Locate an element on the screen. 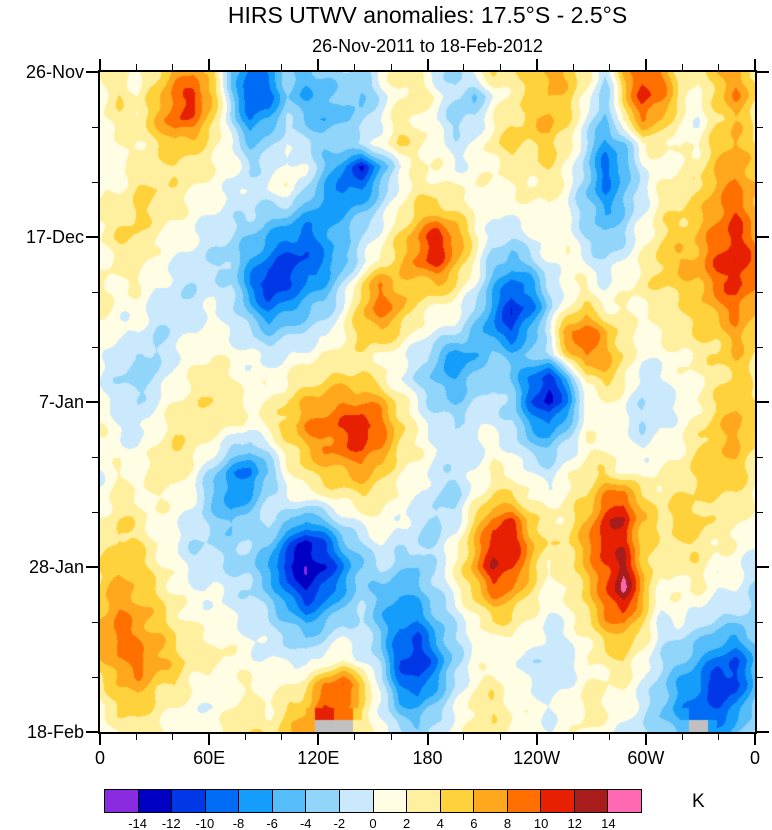 This screenshot has width=772, height=830. colorbar-level-label: -4 is located at coordinates (305, 823).